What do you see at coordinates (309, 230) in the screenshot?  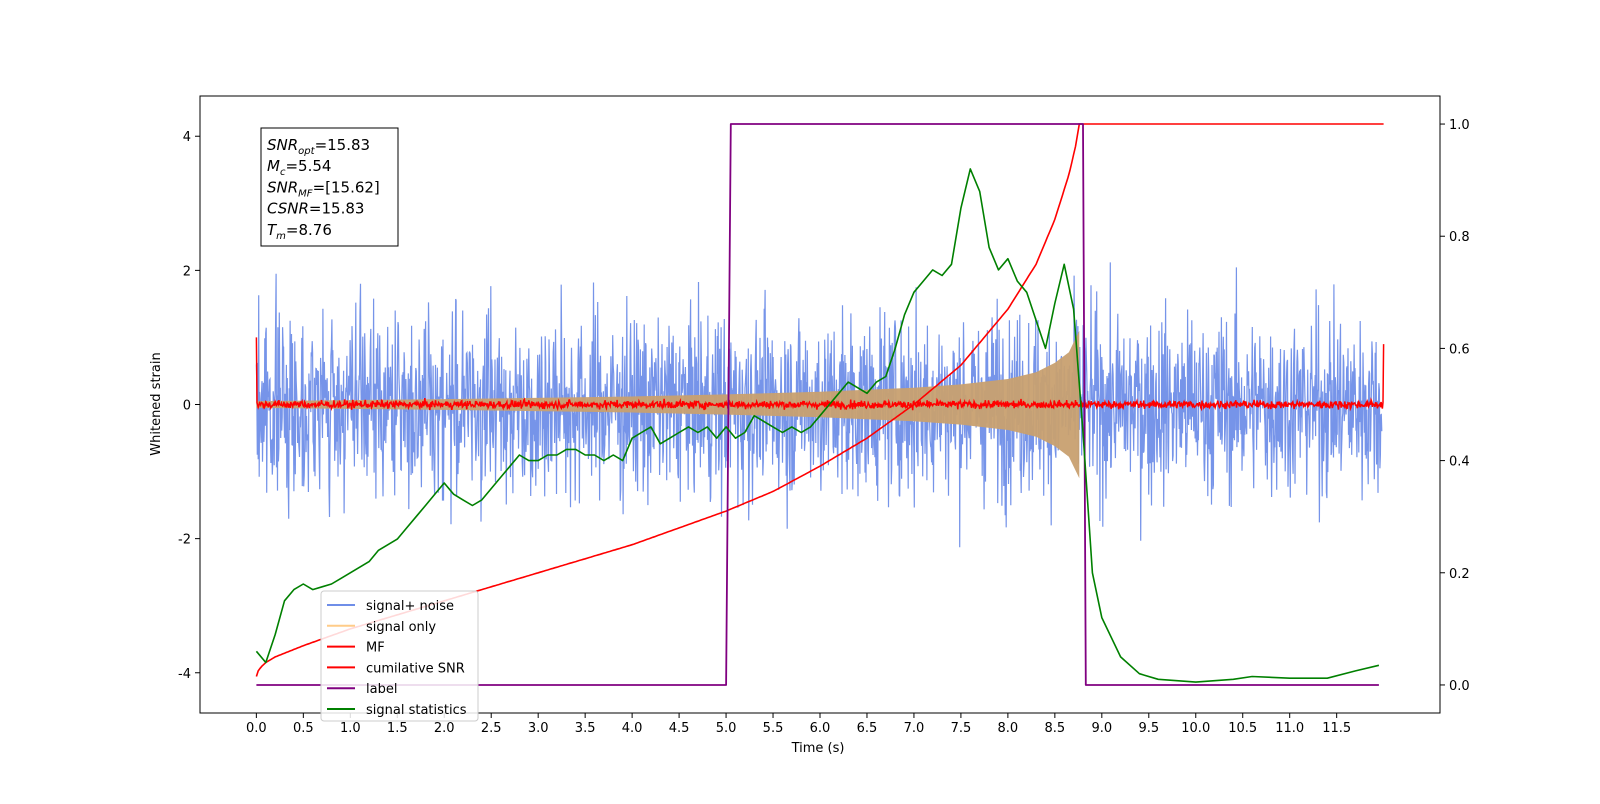 I see `info-value: =8.76` at bounding box center [309, 230].